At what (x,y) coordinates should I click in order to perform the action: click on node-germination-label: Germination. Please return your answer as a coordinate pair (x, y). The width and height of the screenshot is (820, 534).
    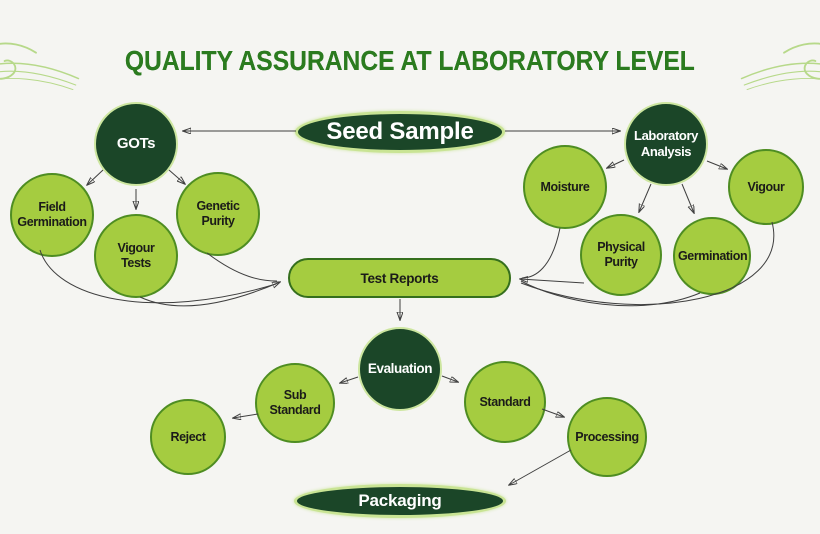
    Looking at the image, I should click on (712, 255).